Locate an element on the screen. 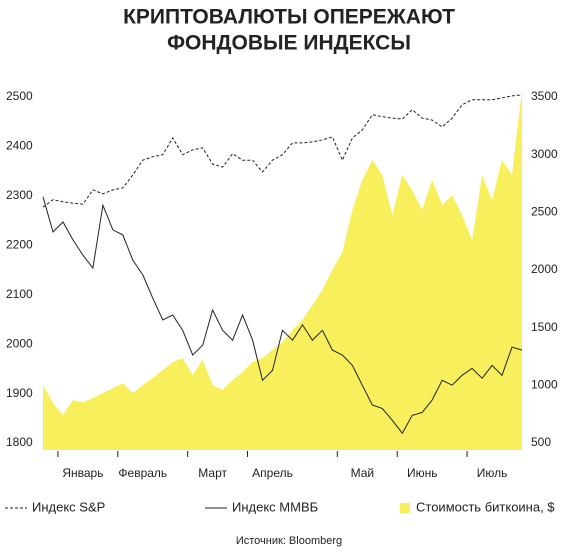  source: Источник: Bloomberg is located at coordinates (289, 541).